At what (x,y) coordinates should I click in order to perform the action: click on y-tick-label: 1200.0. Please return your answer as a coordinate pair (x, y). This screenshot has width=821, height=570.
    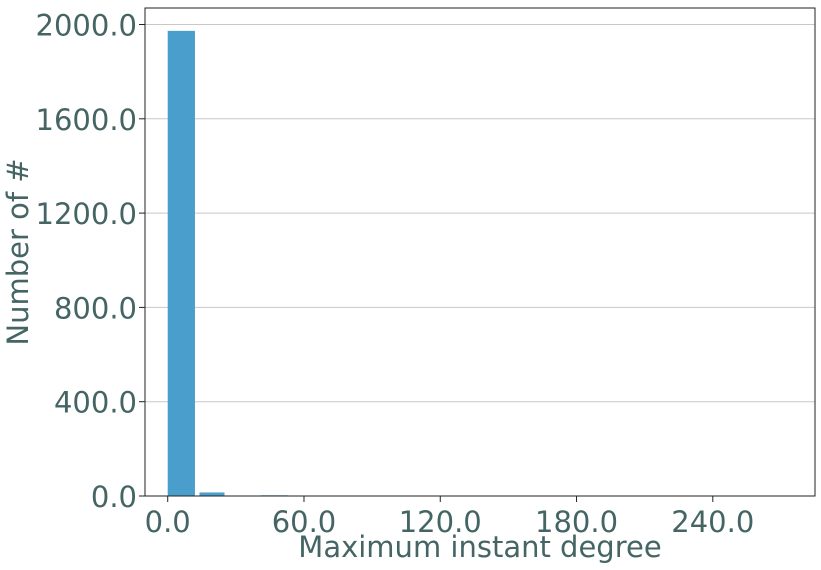
    Looking at the image, I should click on (86, 214).